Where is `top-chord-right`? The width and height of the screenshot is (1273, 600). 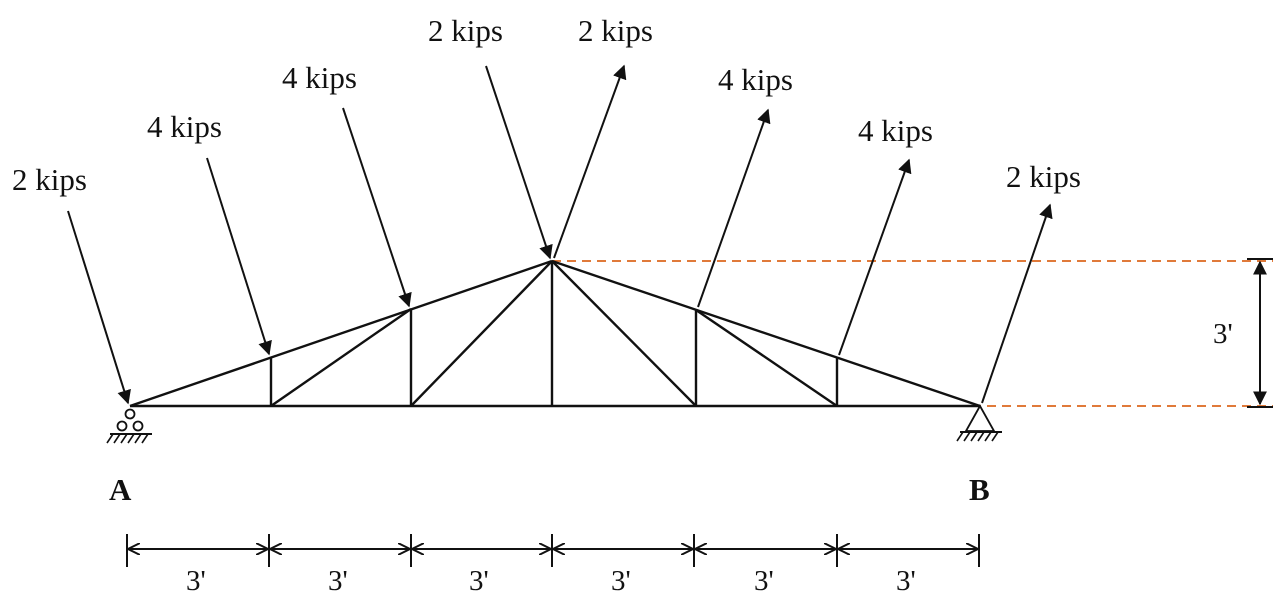
top-chord-right is located at coordinates (766, 333).